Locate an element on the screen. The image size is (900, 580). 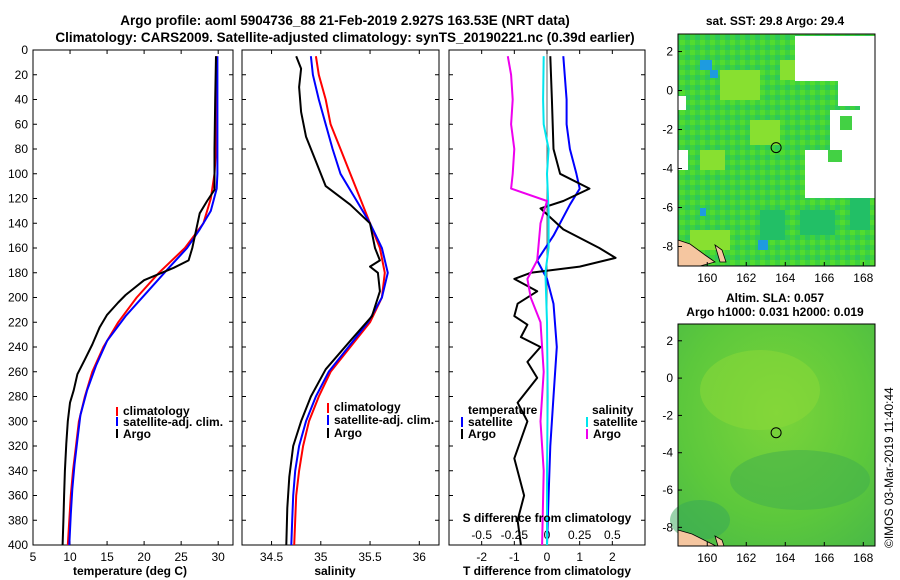
legend-label-s-satellite: satellite is located at coordinates (615, 422).